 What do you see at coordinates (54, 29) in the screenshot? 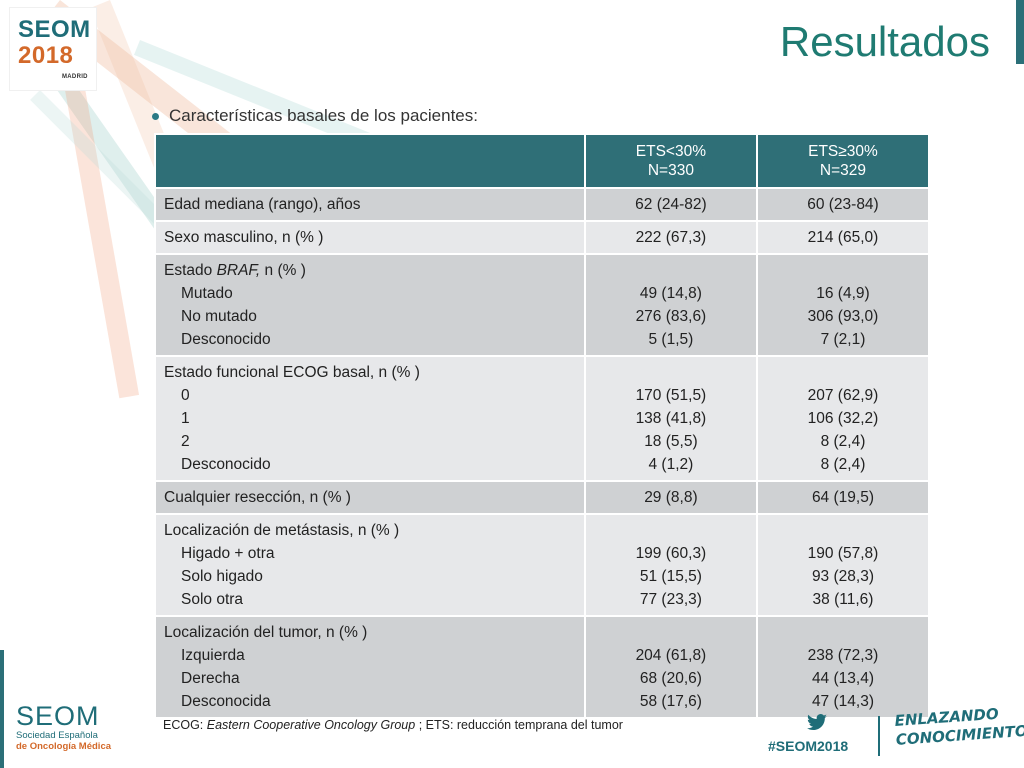
I see `logo-text: SEOM` at bounding box center [54, 29].